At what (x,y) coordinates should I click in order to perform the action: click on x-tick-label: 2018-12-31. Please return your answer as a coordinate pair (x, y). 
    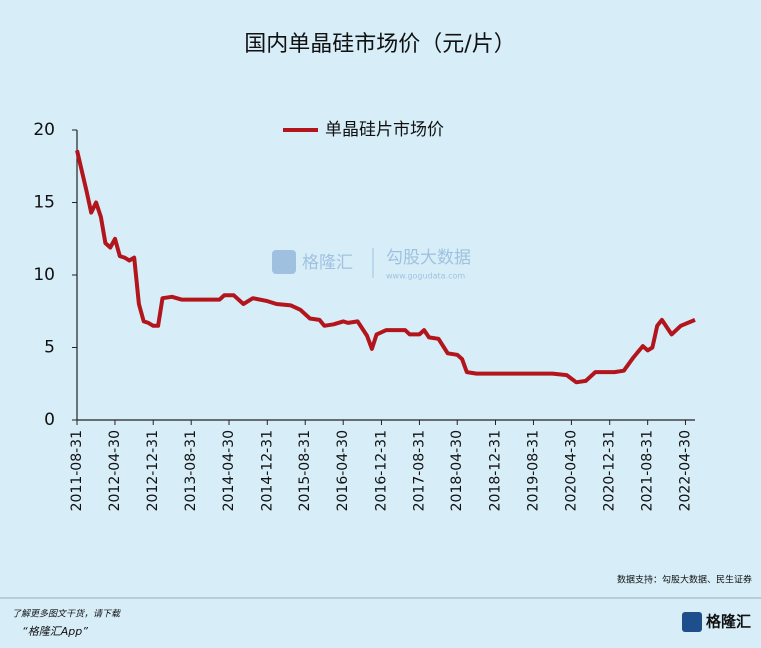
    Looking at the image, I should click on (496, 470).